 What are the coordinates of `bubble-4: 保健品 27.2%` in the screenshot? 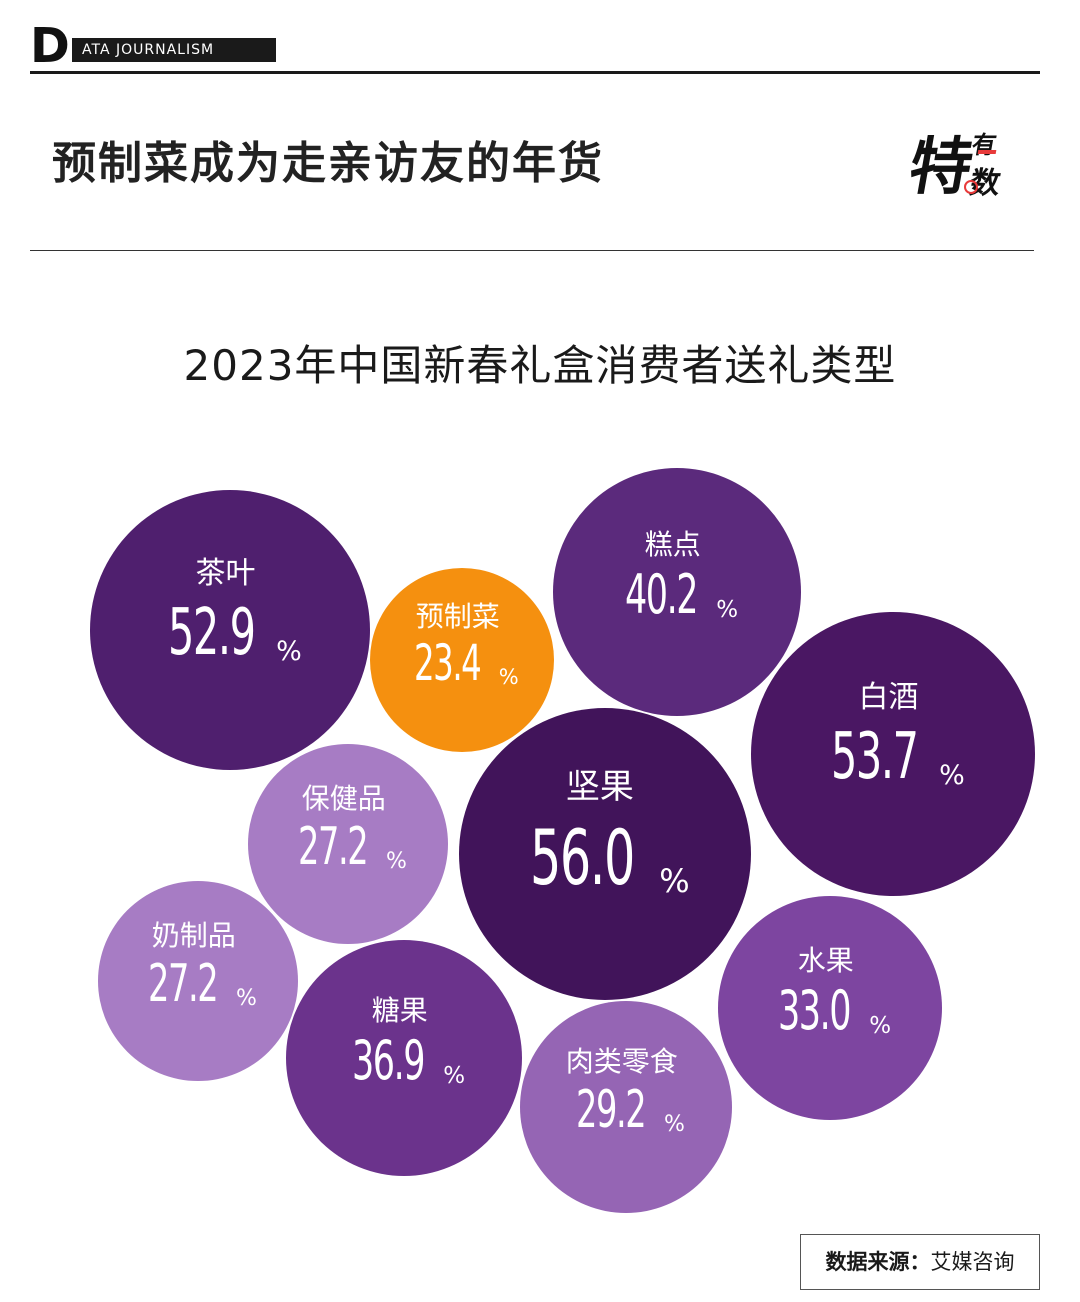 It's located at (348, 844).